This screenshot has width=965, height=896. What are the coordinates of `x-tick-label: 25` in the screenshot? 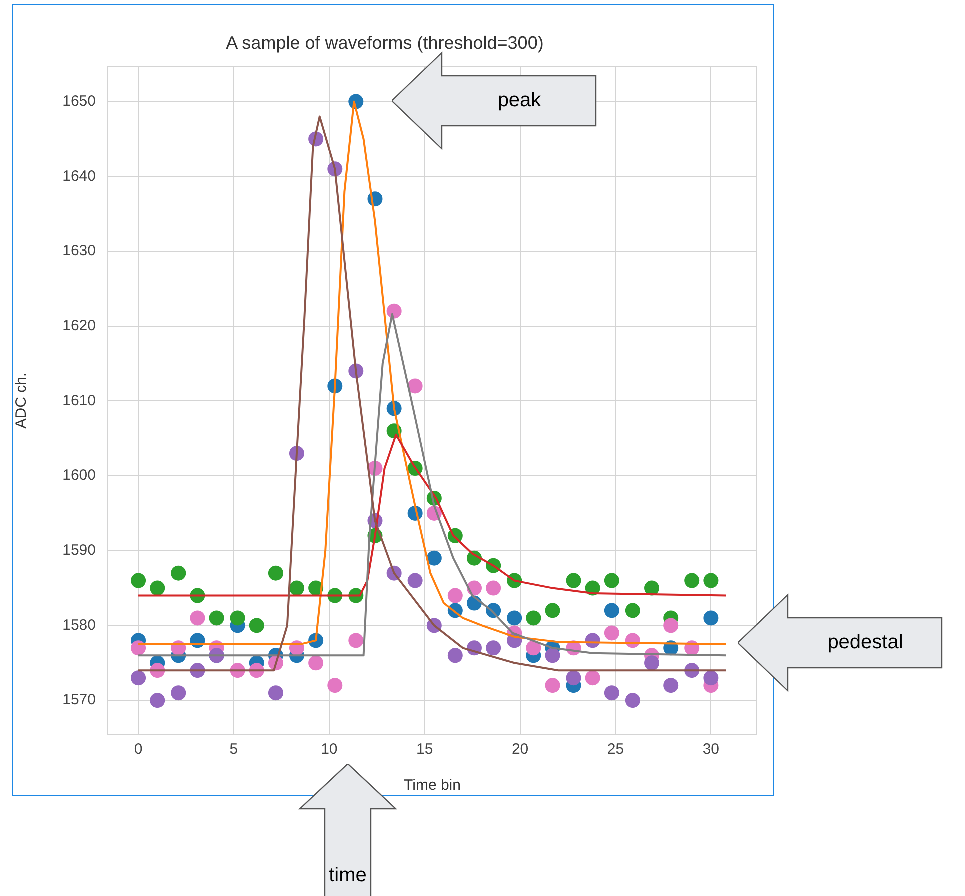 It's located at (615, 749).